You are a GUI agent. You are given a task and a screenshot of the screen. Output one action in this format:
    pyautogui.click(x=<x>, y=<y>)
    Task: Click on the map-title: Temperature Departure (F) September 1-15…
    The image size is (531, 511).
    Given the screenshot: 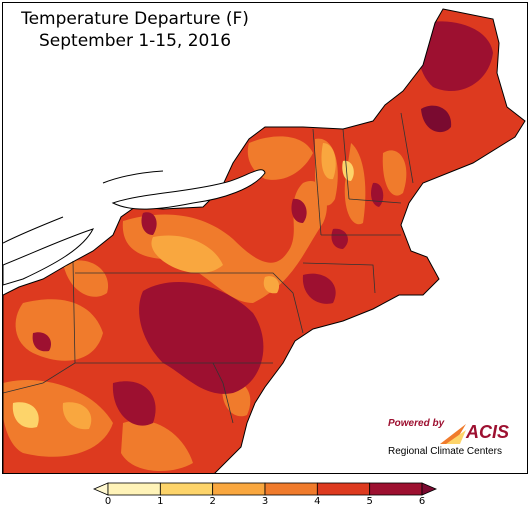 What is the action you would take?
    pyautogui.click(x=135, y=30)
    